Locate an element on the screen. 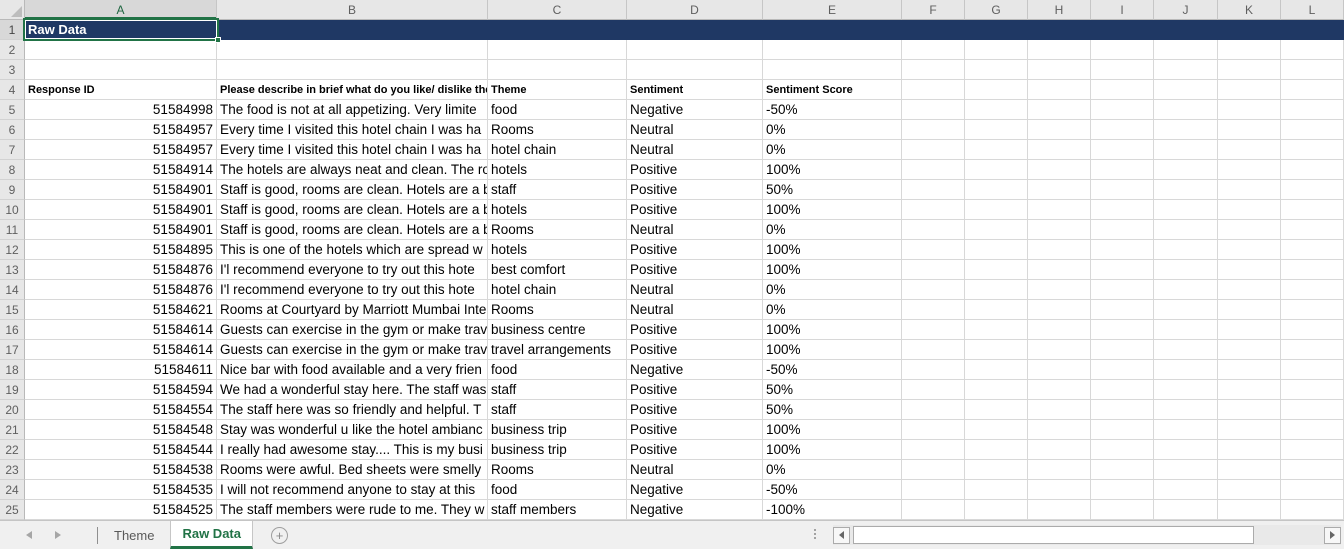  cell-G6 is located at coordinates (996, 130).